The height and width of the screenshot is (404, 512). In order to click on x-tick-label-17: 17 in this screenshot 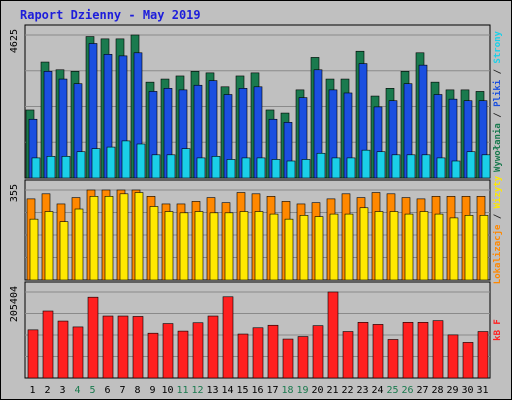, I will do `click(272, 390)`.